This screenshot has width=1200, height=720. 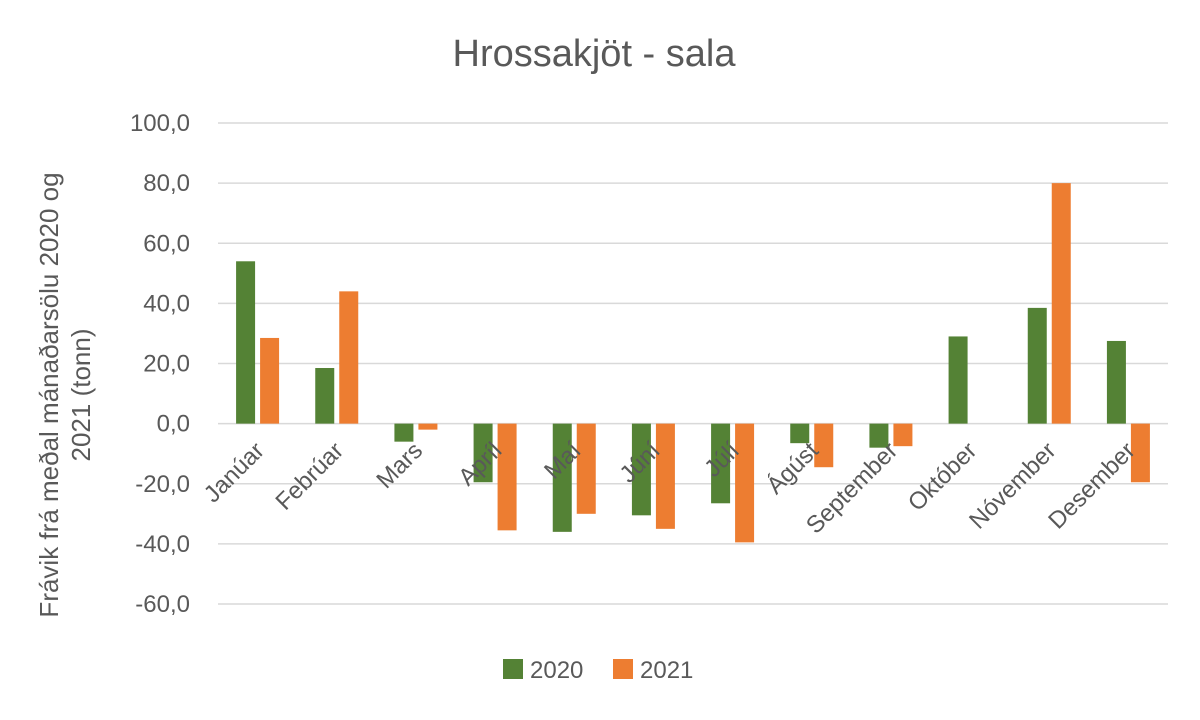 What do you see at coordinates (483, 453) in the screenshot?
I see `bar-2020-Apríl` at bounding box center [483, 453].